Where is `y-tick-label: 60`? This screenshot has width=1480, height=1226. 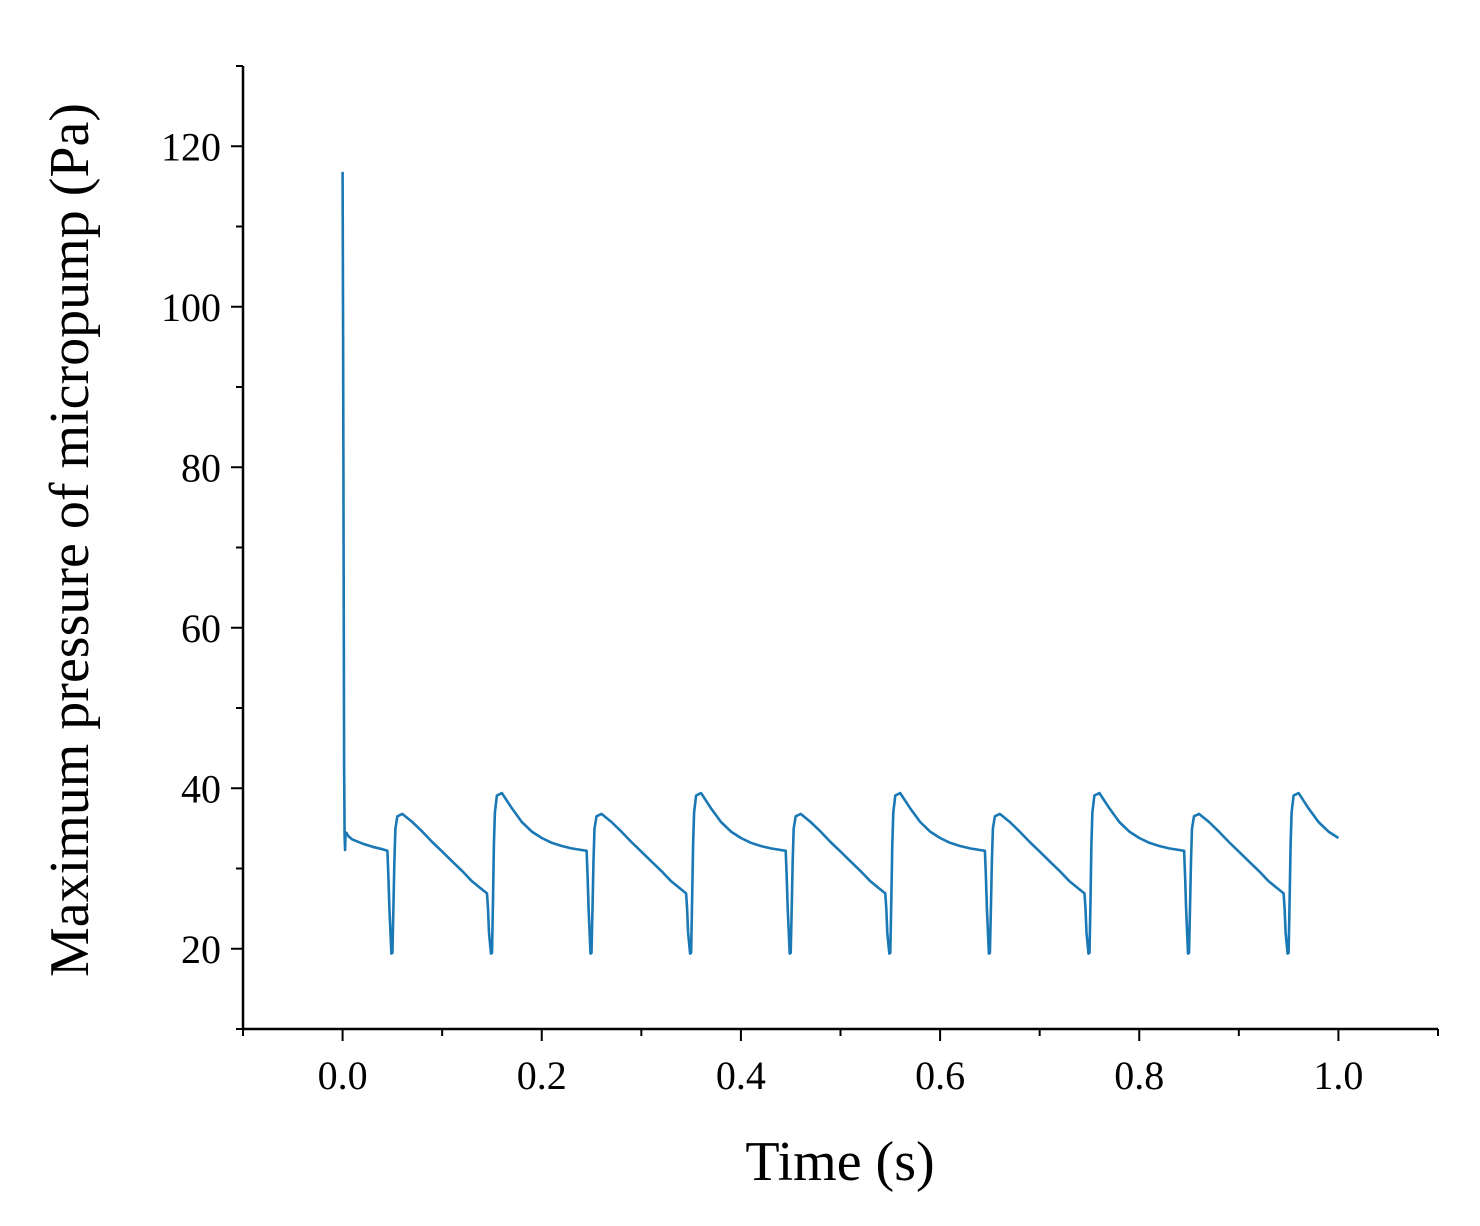
y-tick-label: 60 is located at coordinates (201, 628).